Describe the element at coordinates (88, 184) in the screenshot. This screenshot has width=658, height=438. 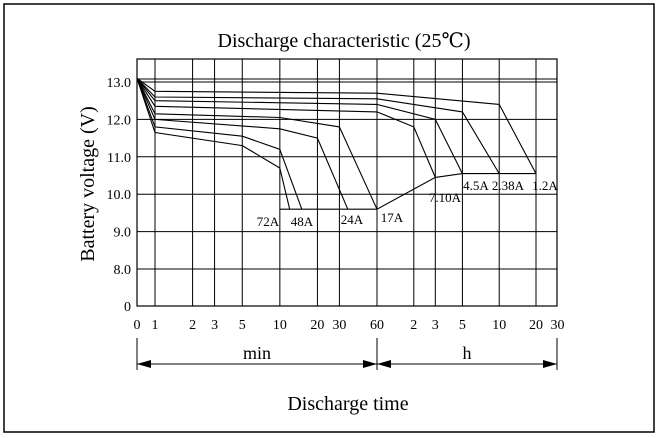
I see `y-axis-label: Battery voltage (V)` at that location.